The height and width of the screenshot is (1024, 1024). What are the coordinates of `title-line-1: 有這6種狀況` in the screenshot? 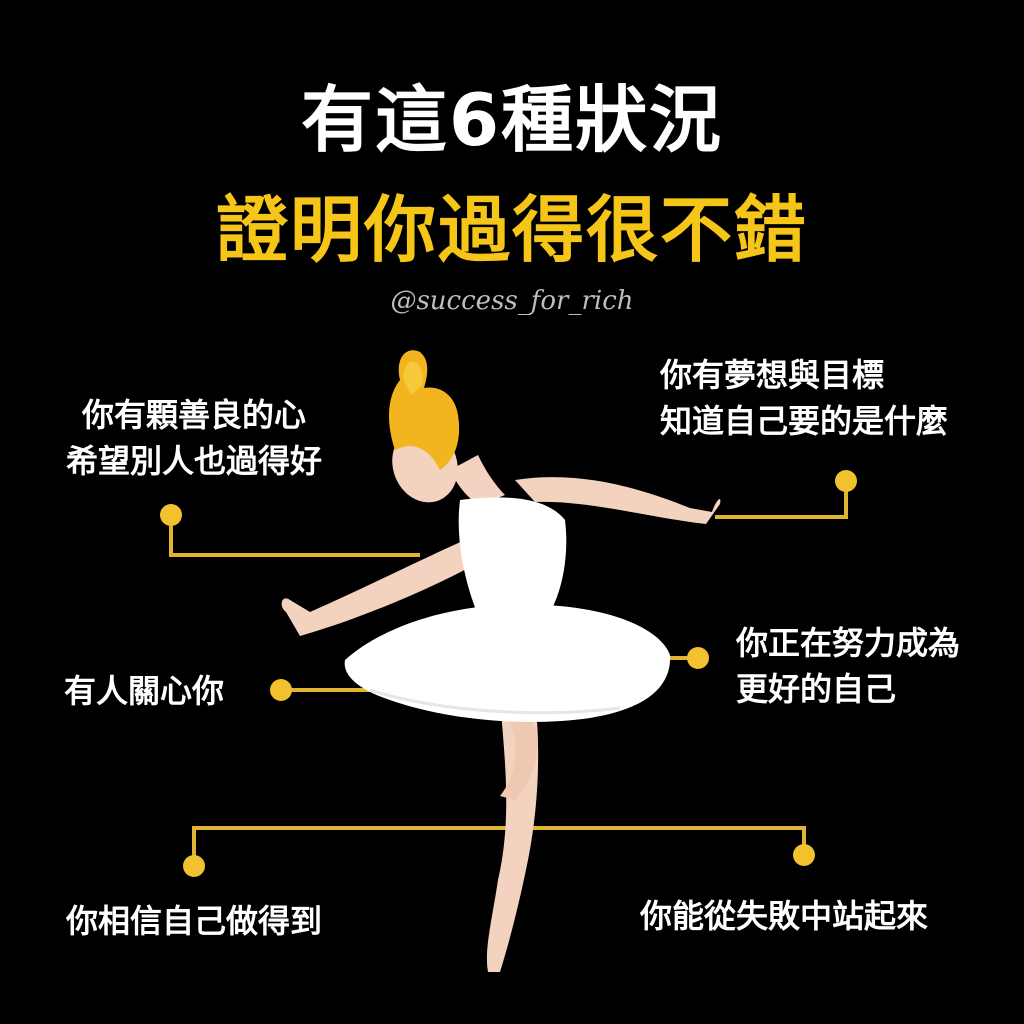 It's located at (512, 120).